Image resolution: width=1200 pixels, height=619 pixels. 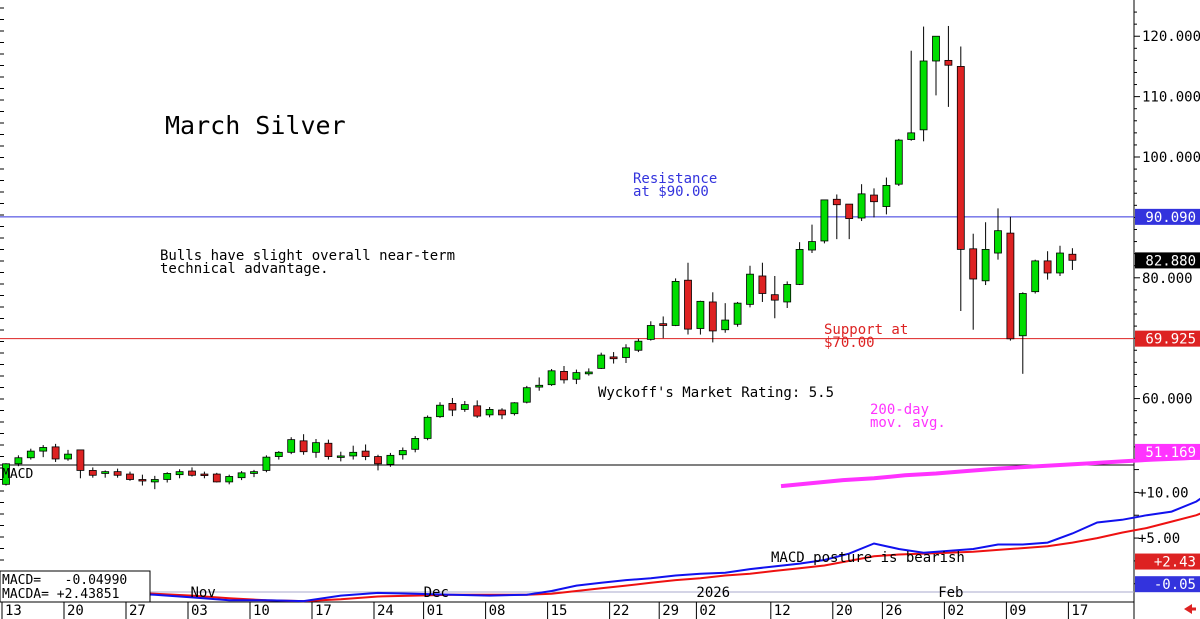 I want to click on x-month-label: Feb, so click(x=950, y=593).